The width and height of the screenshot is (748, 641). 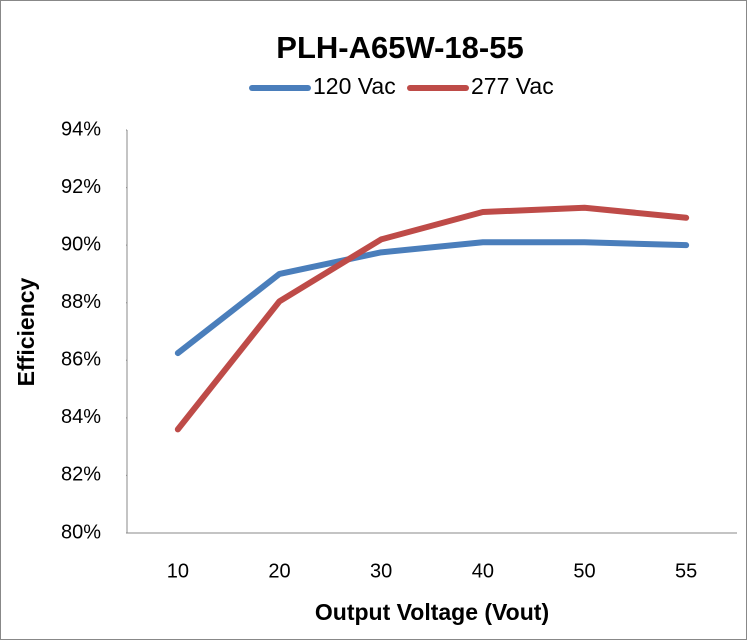 What do you see at coordinates (26, 331) in the screenshot?
I see `y-axis-title: Efficiency` at bounding box center [26, 331].